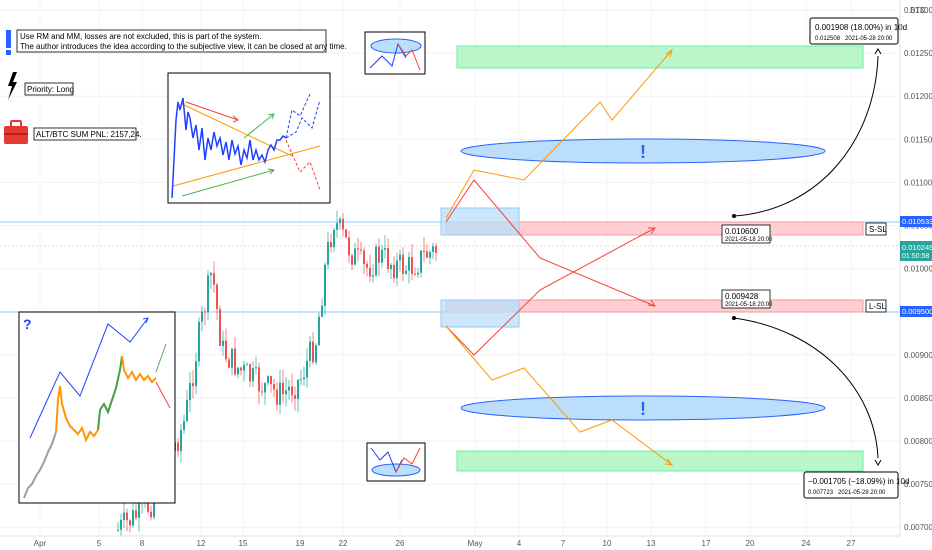 Image resolution: width=932 pixels, height=550 pixels. Describe the element at coordinates (669, 462) in the screenshot. I see `short-arrowhead` at that location.